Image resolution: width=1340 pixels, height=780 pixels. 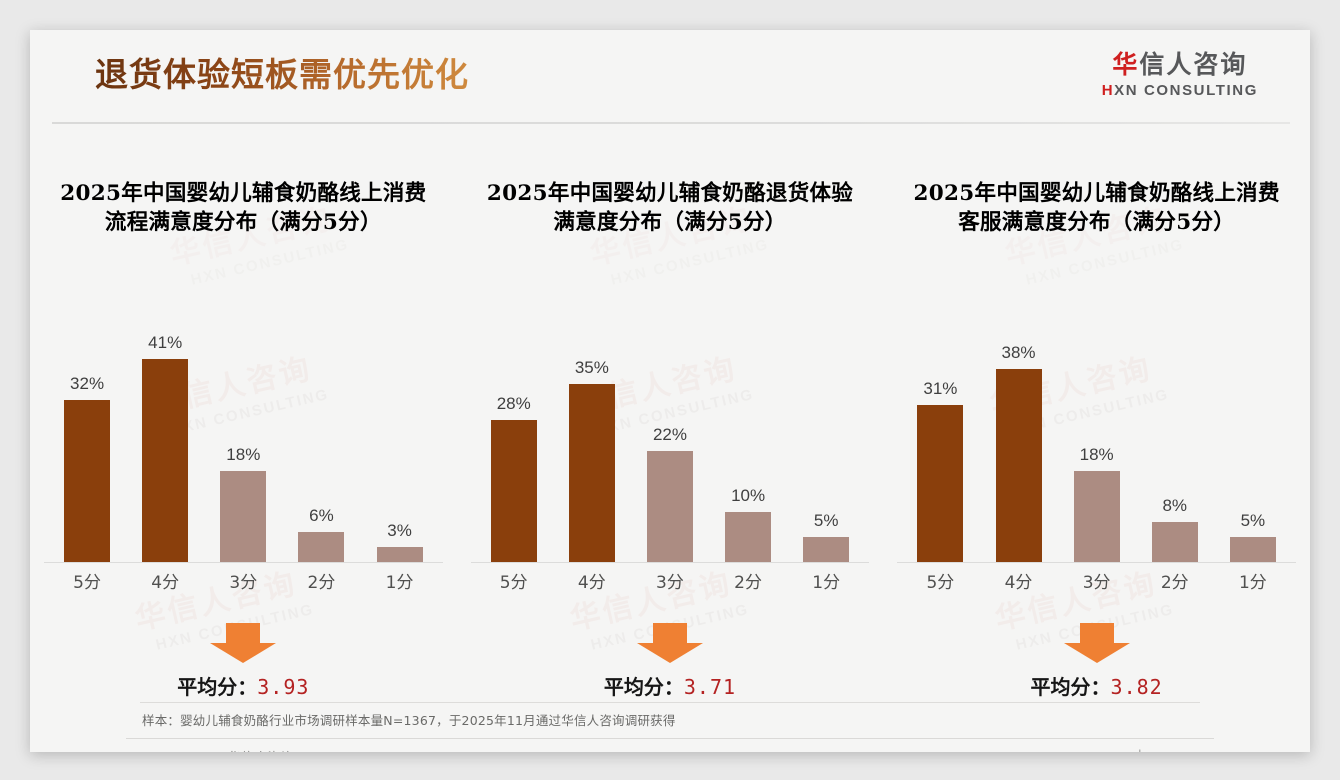 What do you see at coordinates (591, 368) in the screenshot?
I see `bar-value-label: 35%` at bounding box center [591, 368].